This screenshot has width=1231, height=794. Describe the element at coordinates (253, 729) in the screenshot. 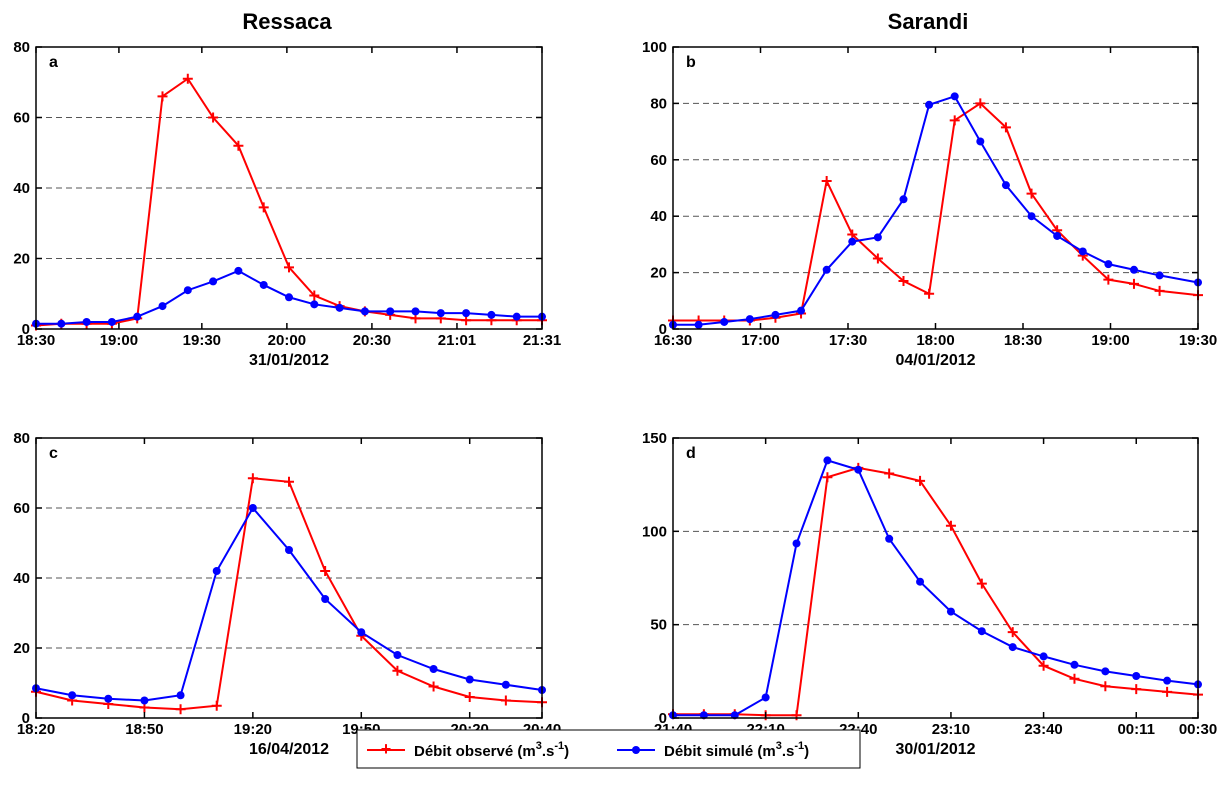

I see `x-tick-label: 19:20` at that location.